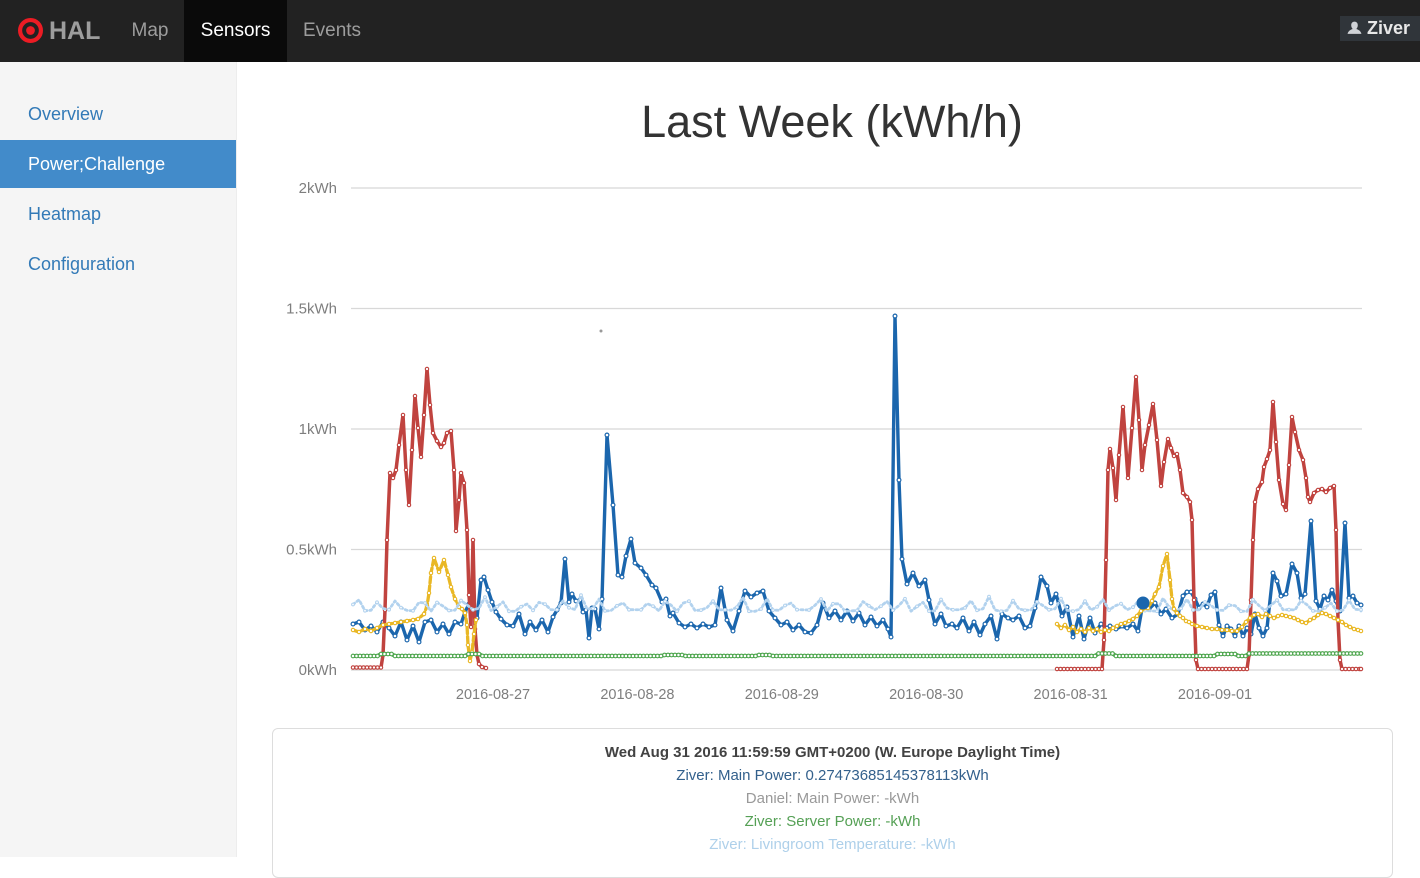 This screenshot has height=878, width=1420. Describe the element at coordinates (637, 695) in the screenshot. I see `svg-text: 2016-08-28` at that location.